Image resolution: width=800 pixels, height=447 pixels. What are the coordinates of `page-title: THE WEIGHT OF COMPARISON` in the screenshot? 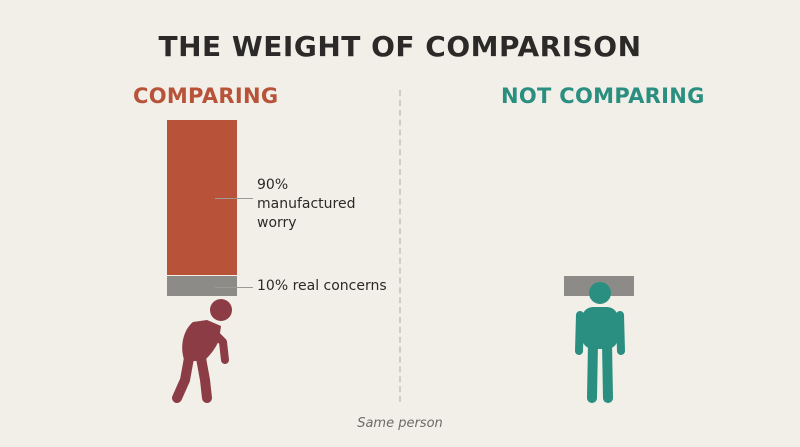 It's located at (400, 46).